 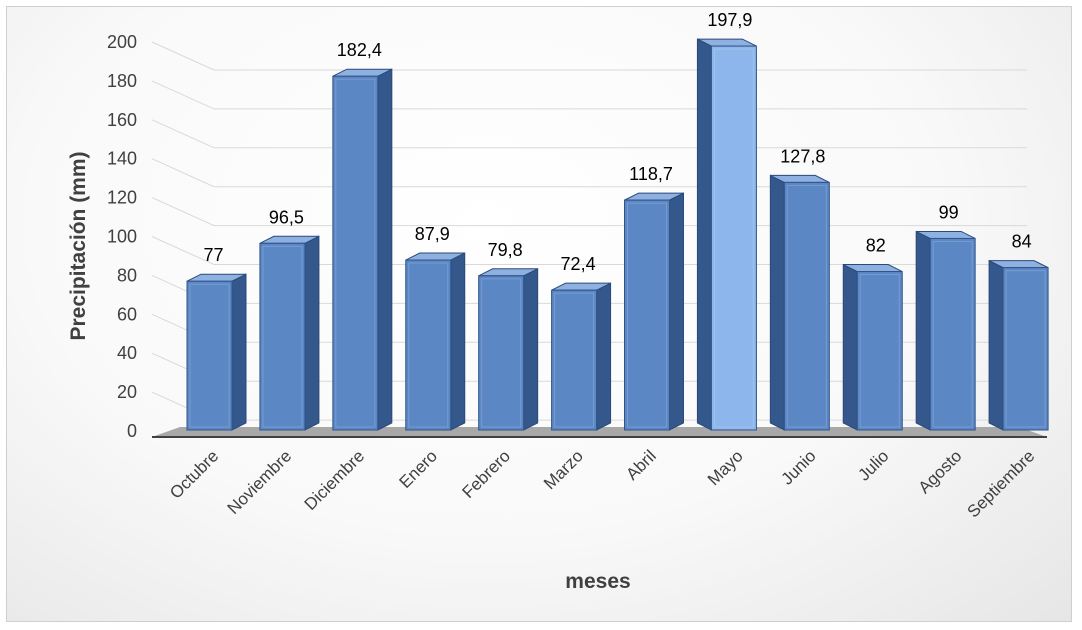 What do you see at coordinates (122, 120) in the screenshot?
I see `y-tick-label: 160` at bounding box center [122, 120].